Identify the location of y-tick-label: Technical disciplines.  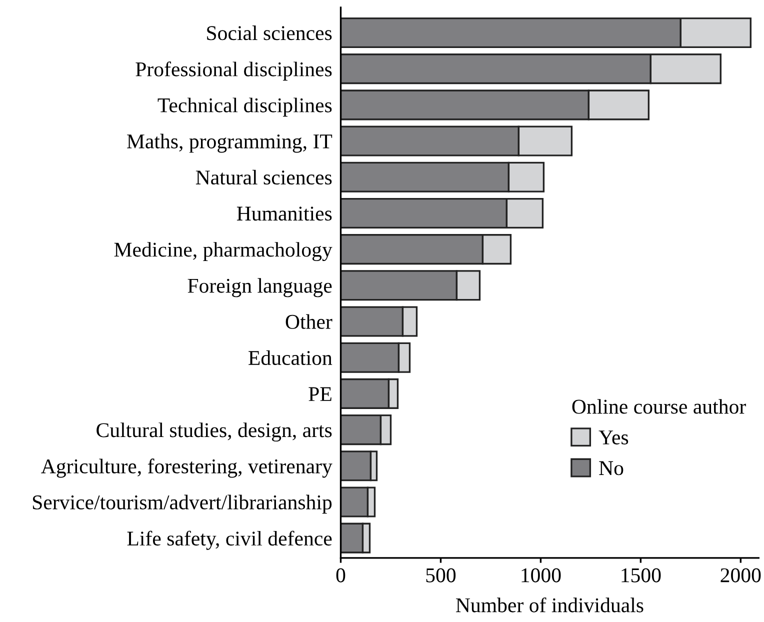
(245, 107).